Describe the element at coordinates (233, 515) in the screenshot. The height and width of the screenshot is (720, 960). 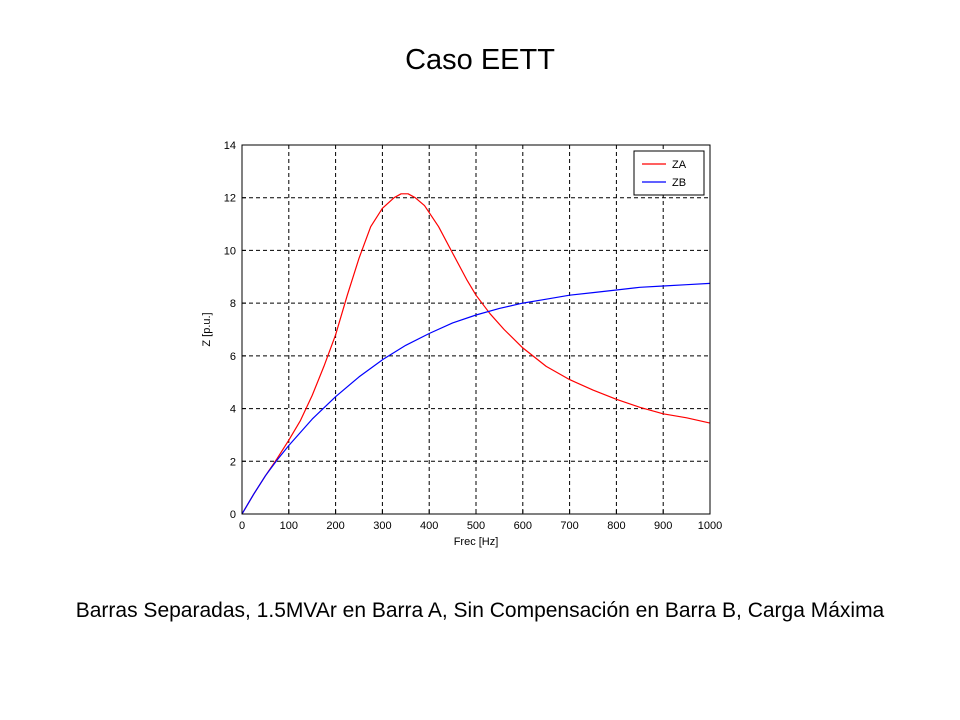
I see `y-tick-label: 0` at that location.